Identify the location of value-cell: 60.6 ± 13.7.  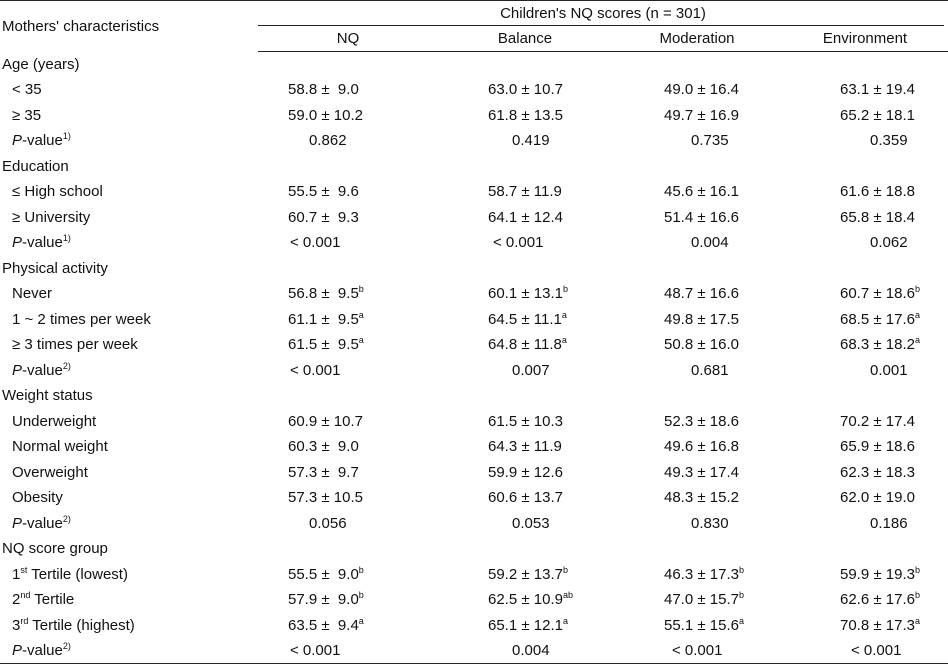
(525, 498).